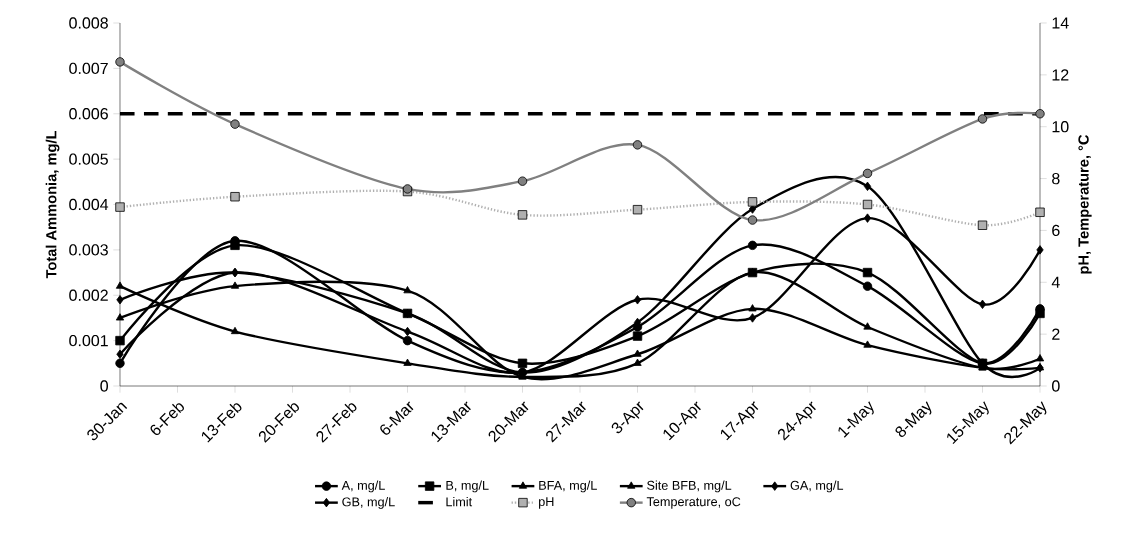 The image size is (1122, 536). What do you see at coordinates (88, 68) in the screenshot?
I see `y-tick-label: 0.007` at bounding box center [88, 68].